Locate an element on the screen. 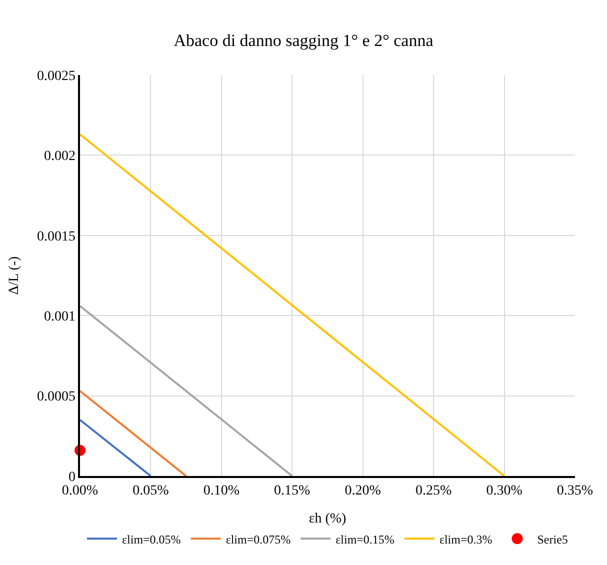  y-tick-label: 0.0015 is located at coordinates (56, 236).